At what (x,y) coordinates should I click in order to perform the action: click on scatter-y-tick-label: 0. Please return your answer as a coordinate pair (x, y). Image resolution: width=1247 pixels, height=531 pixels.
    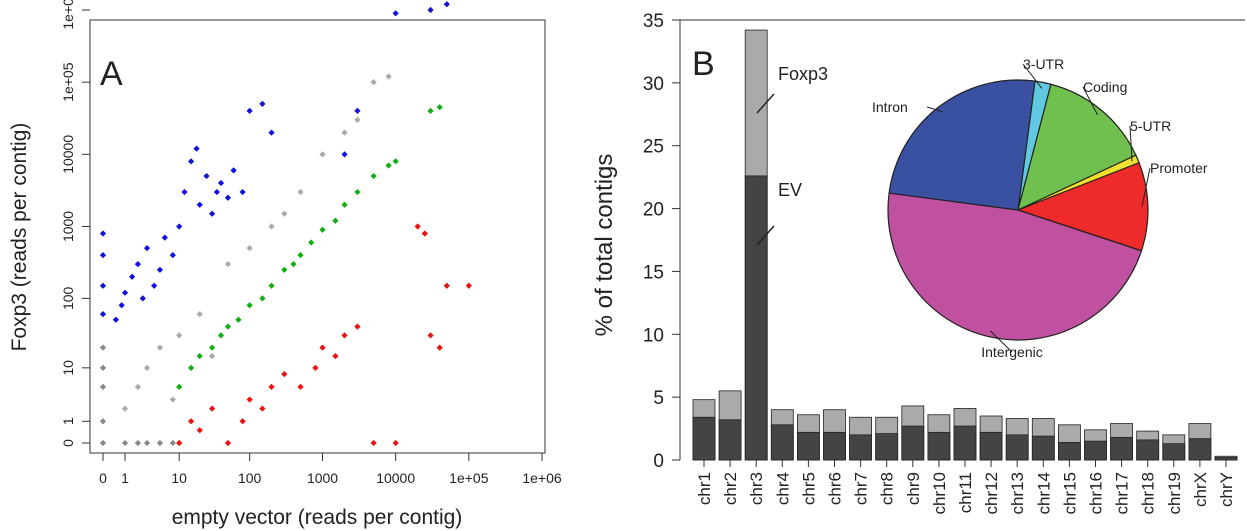
    Looking at the image, I should click on (68, 443).